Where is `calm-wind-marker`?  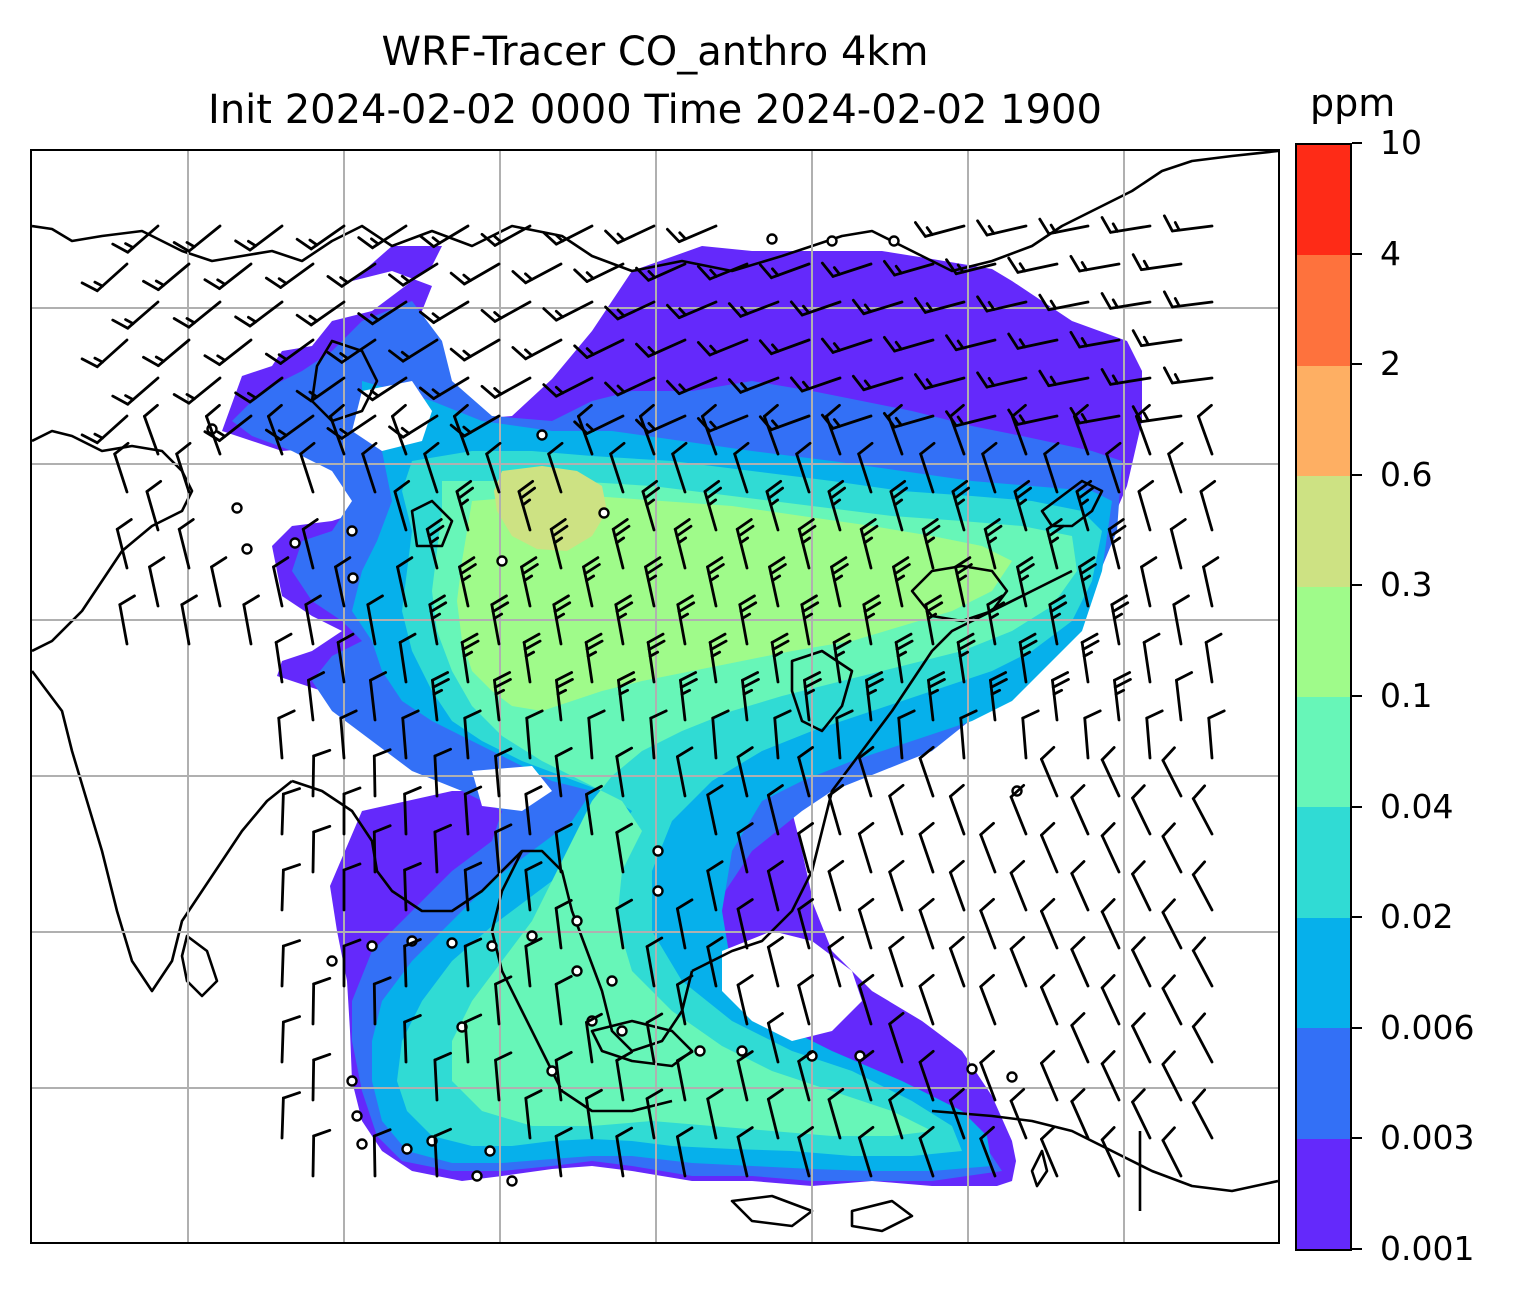
calm-wind-marker is located at coordinates (352, 1081).